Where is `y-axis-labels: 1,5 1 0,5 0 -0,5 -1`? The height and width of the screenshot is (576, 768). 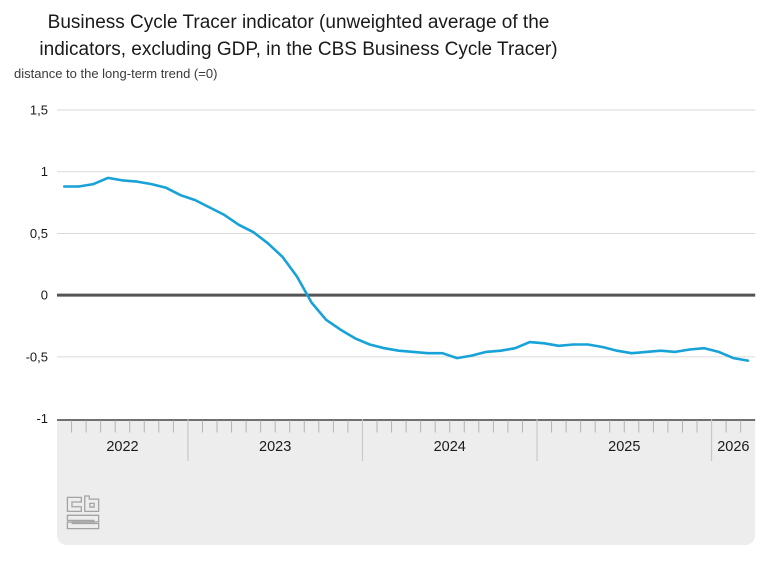
y-axis-labels: 1,5 1 0,5 0 -0,5 -1 is located at coordinates (37, 265).